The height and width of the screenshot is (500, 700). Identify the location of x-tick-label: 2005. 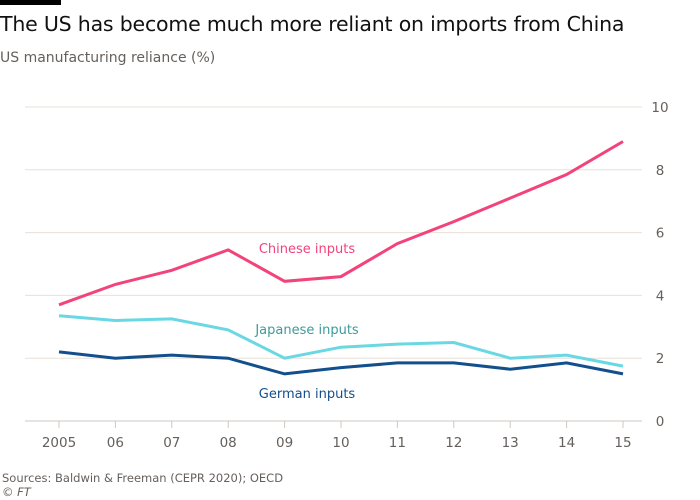
(59, 443).